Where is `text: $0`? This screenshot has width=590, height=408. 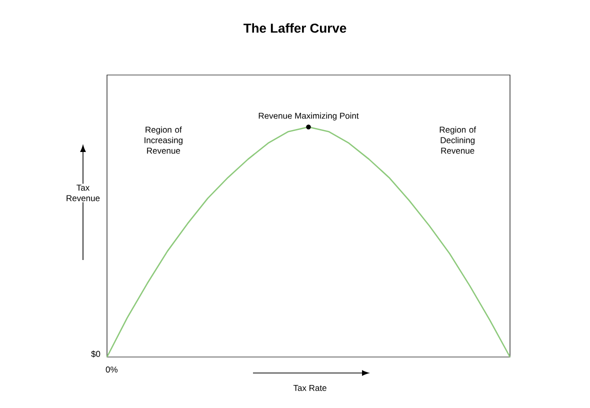
text: $0 is located at coordinates (95, 354).